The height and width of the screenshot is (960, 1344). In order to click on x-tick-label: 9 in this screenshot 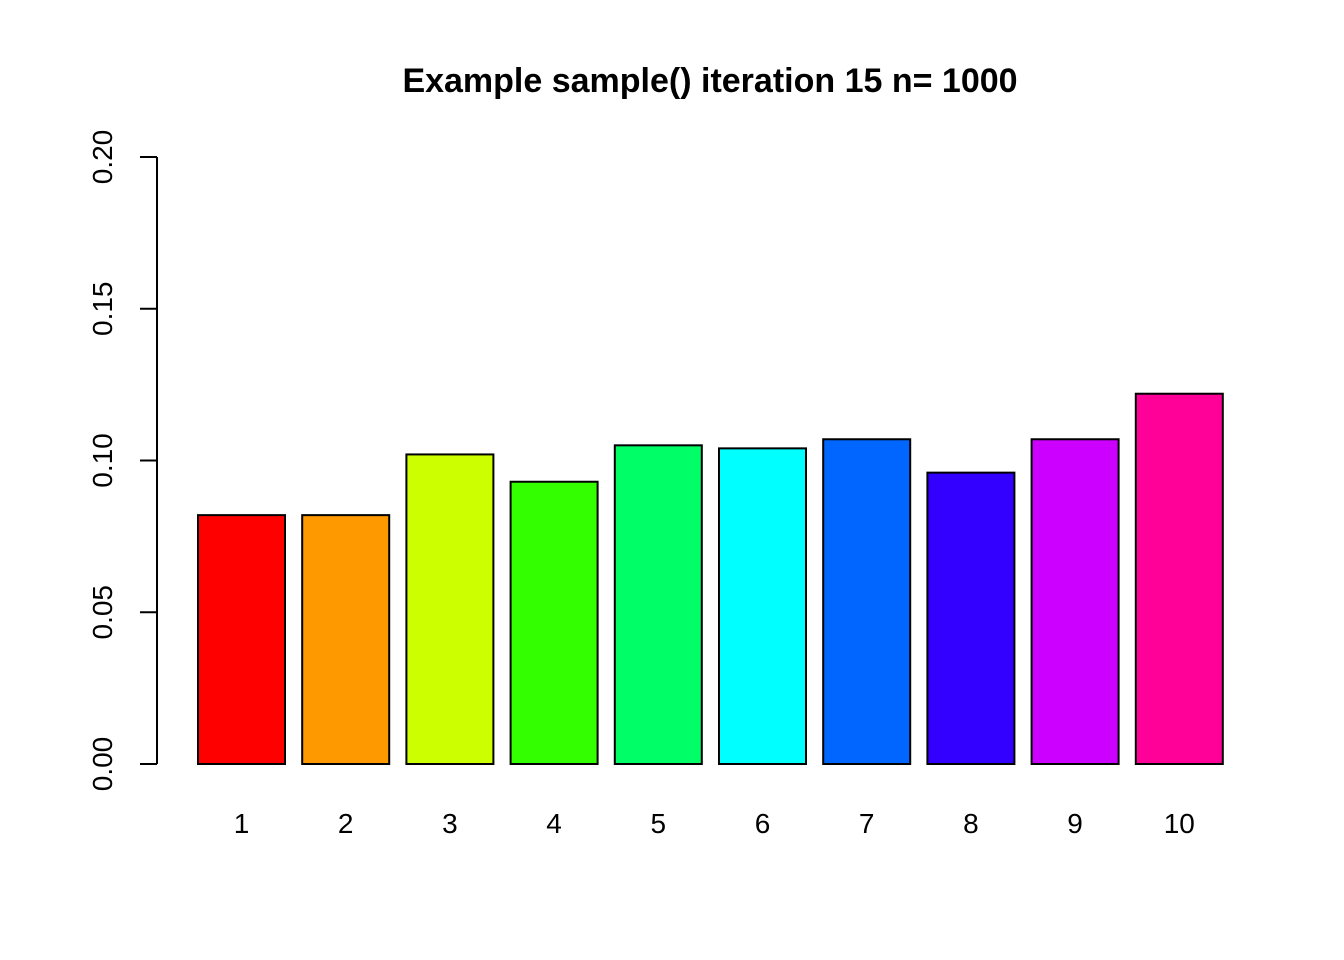, I will do `click(1075, 823)`.